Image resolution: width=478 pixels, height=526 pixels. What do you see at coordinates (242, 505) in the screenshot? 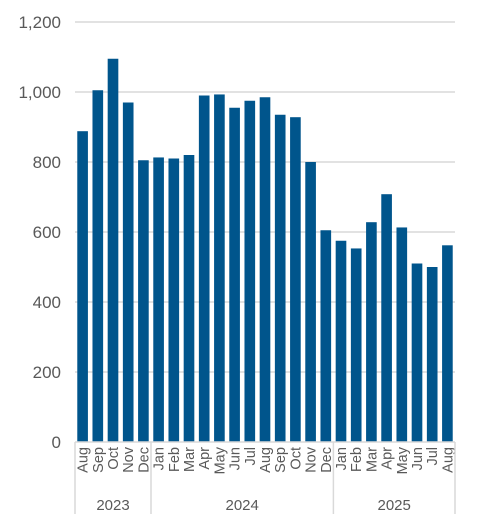
I see `year-label: 2024` at bounding box center [242, 505].